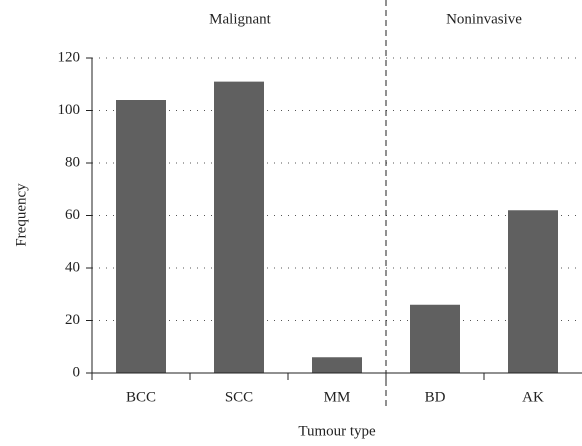  What do you see at coordinates (69, 110) in the screenshot?
I see `y-tick-label: 100` at bounding box center [69, 110].